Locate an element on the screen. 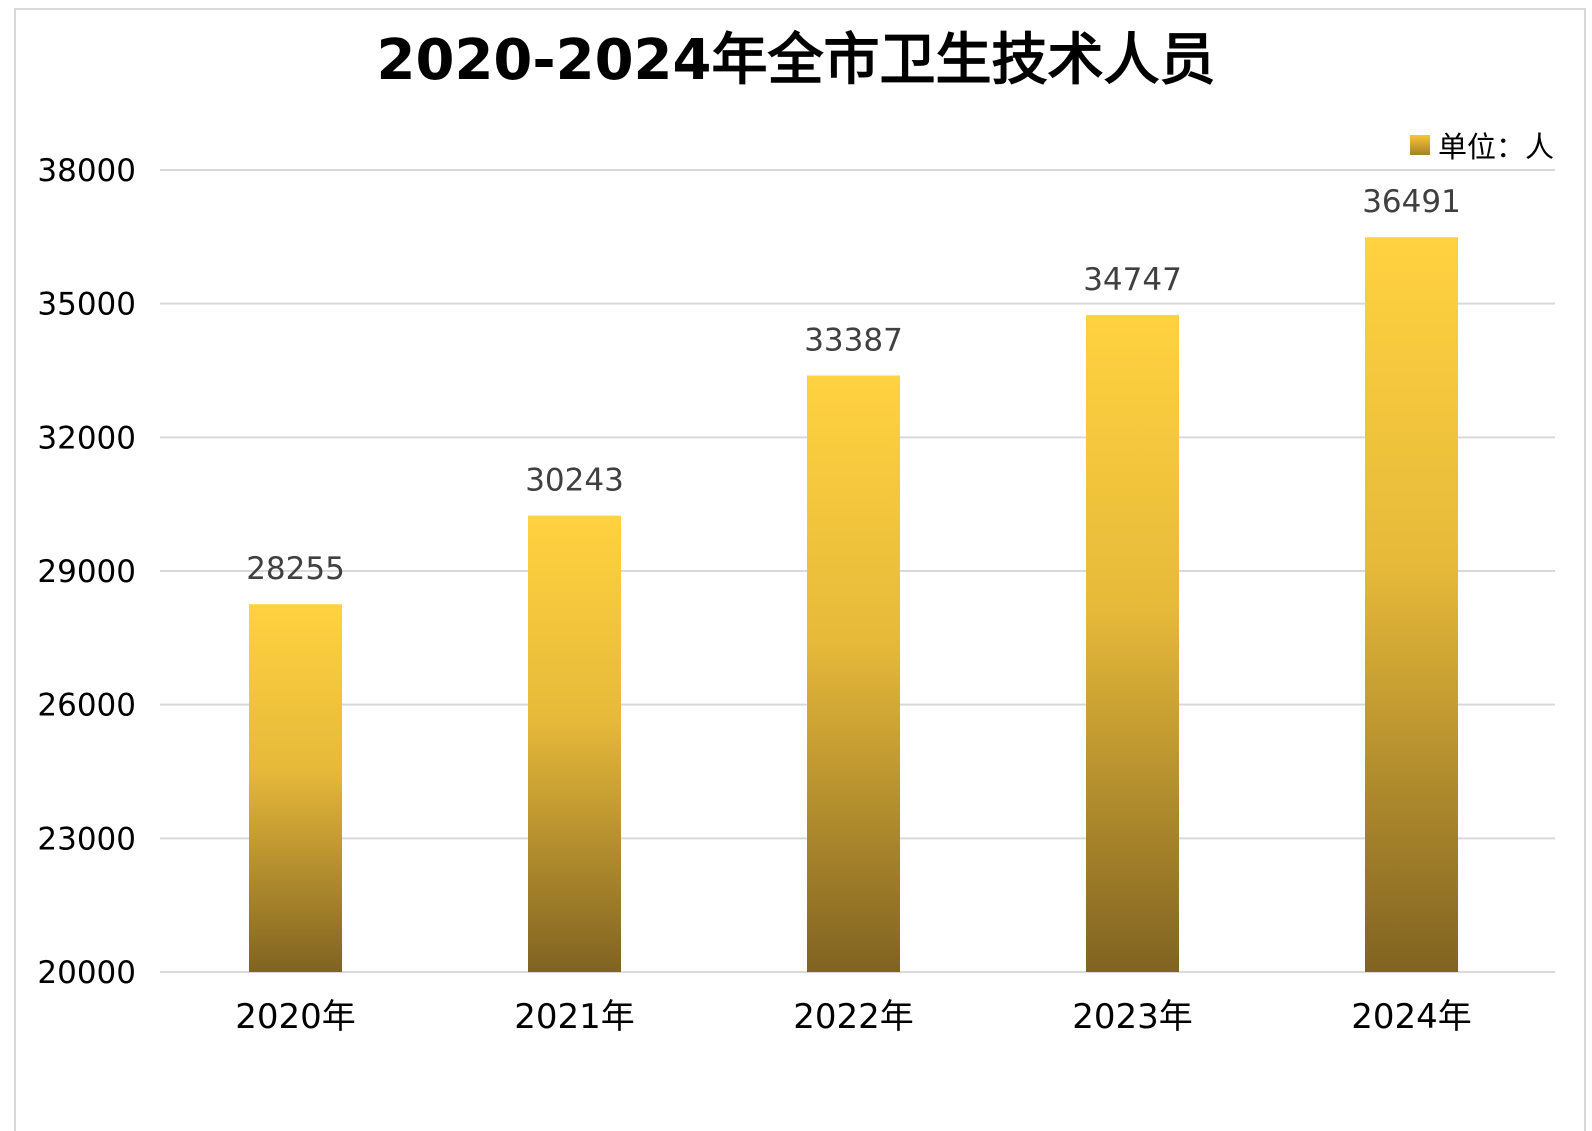 The image size is (1592, 1131). x-tick-label: 2023年 is located at coordinates (1132, 1017).